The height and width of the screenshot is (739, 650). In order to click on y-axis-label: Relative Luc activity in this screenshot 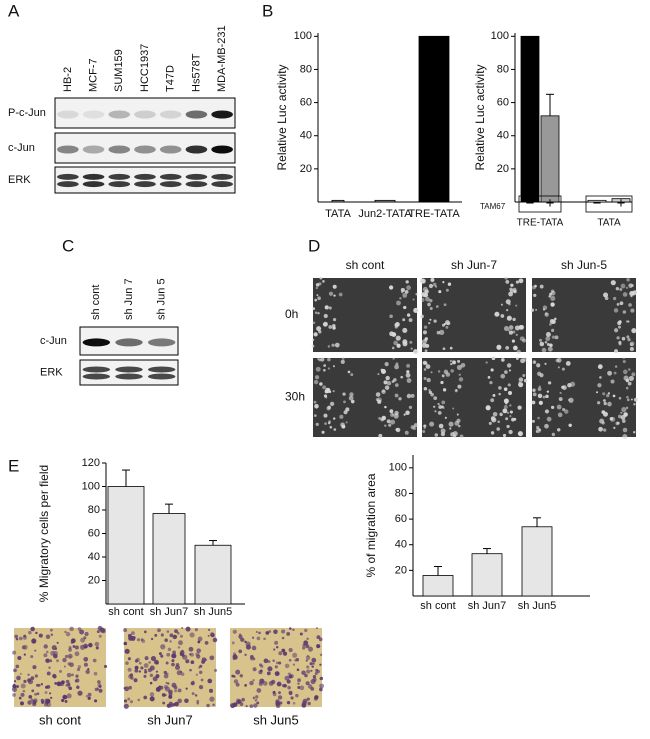, I will do `click(282, 117)`.